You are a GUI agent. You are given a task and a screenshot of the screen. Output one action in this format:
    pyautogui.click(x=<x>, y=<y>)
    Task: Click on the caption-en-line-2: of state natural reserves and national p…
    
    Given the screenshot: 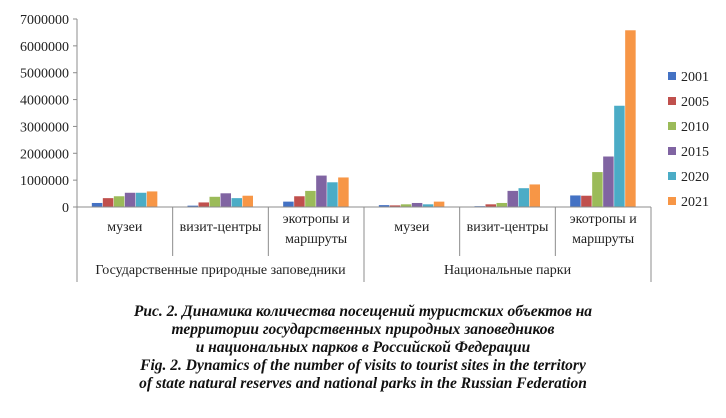 What is the action you would take?
    pyautogui.click(x=363, y=383)
    